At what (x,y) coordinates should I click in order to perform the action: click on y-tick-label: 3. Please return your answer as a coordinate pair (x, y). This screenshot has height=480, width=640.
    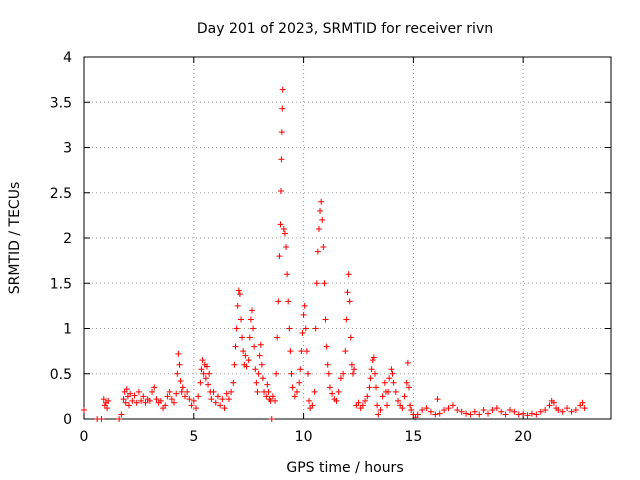
    Looking at the image, I should click on (67, 149).